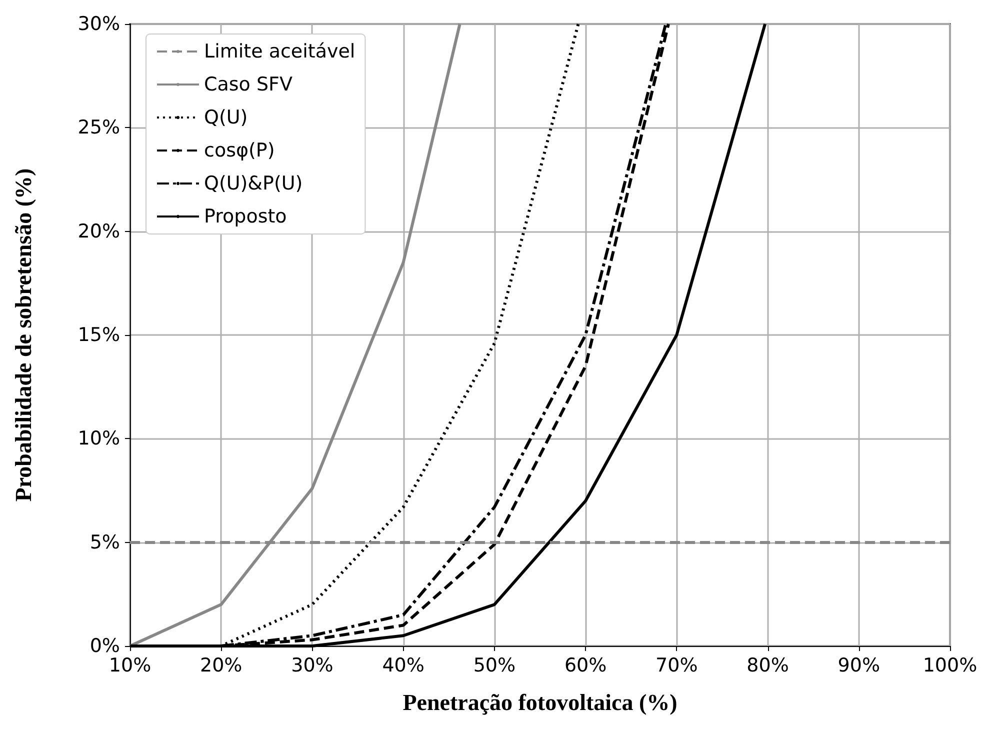  I want to click on x-tick-label: 10%, so click(130, 665).